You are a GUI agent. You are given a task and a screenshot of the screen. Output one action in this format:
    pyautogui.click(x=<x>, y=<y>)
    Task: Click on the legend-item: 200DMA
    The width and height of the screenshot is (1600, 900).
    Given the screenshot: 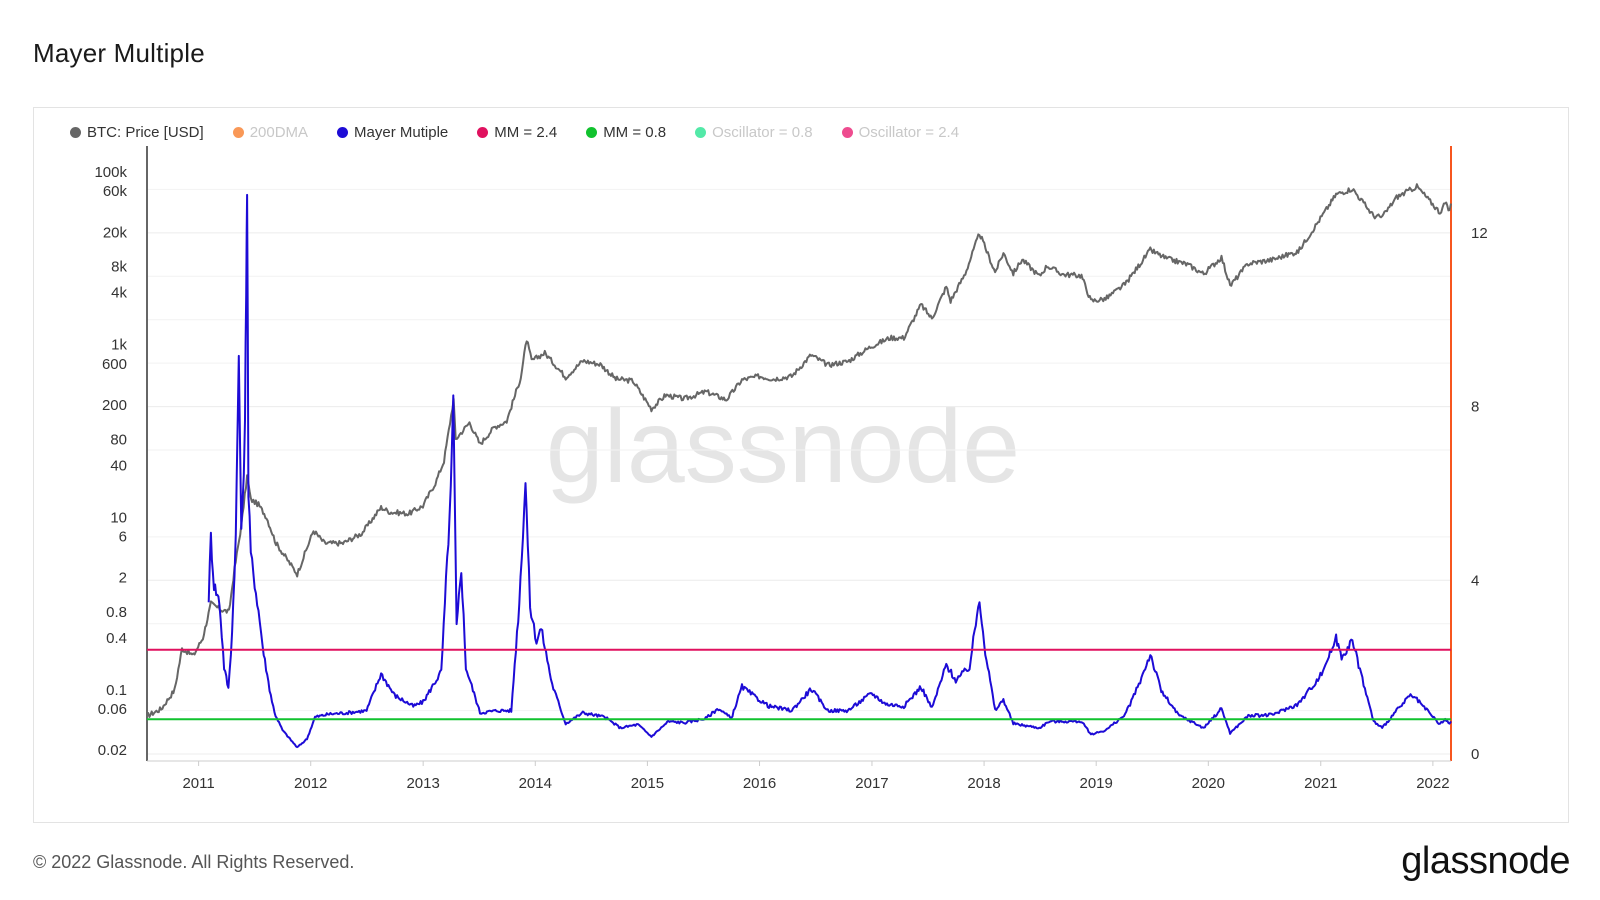 What is the action you would take?
    pyautogui.click(x=270, y=132)
    